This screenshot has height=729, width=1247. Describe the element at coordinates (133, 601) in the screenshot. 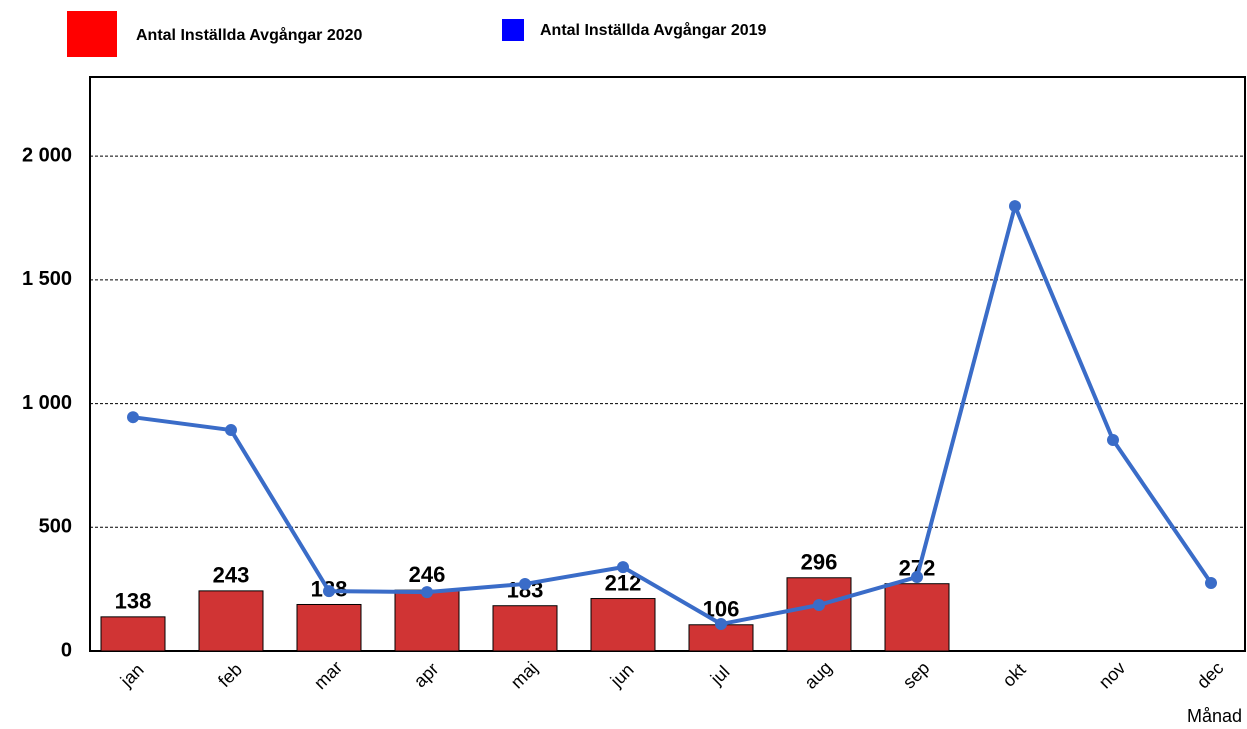

I see `data-label: 138` at that location.